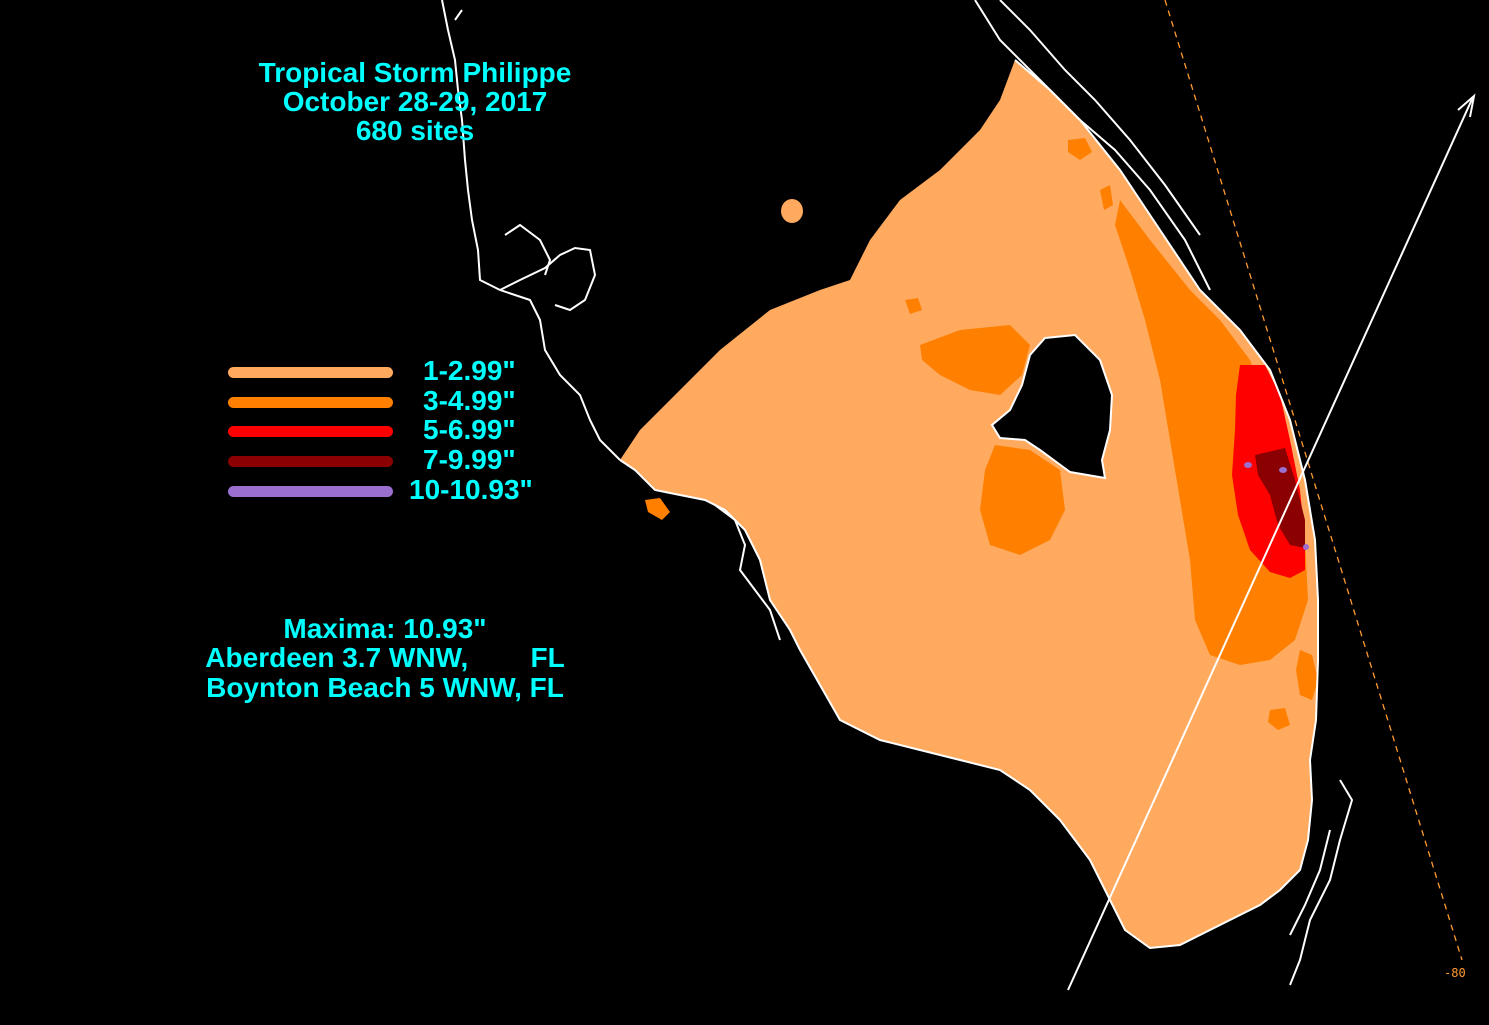 This screenshot has height=1025, width=1489. What do you see at coordinates (471, 489) in the screenshot?
I see `legend-label-10plus: 10-10.93"` at bounding box center [471, 489].